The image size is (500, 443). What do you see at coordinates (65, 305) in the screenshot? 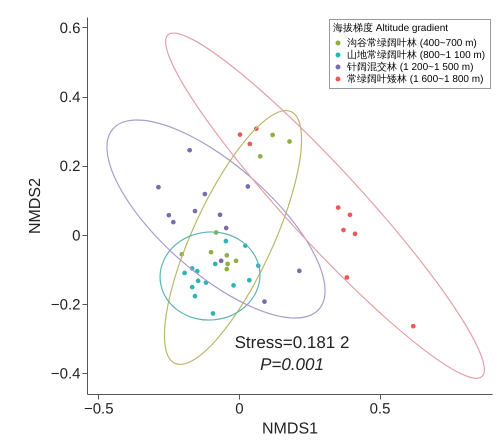
I see `y-tick-label: −0.2` at bounding box center [65, 305].